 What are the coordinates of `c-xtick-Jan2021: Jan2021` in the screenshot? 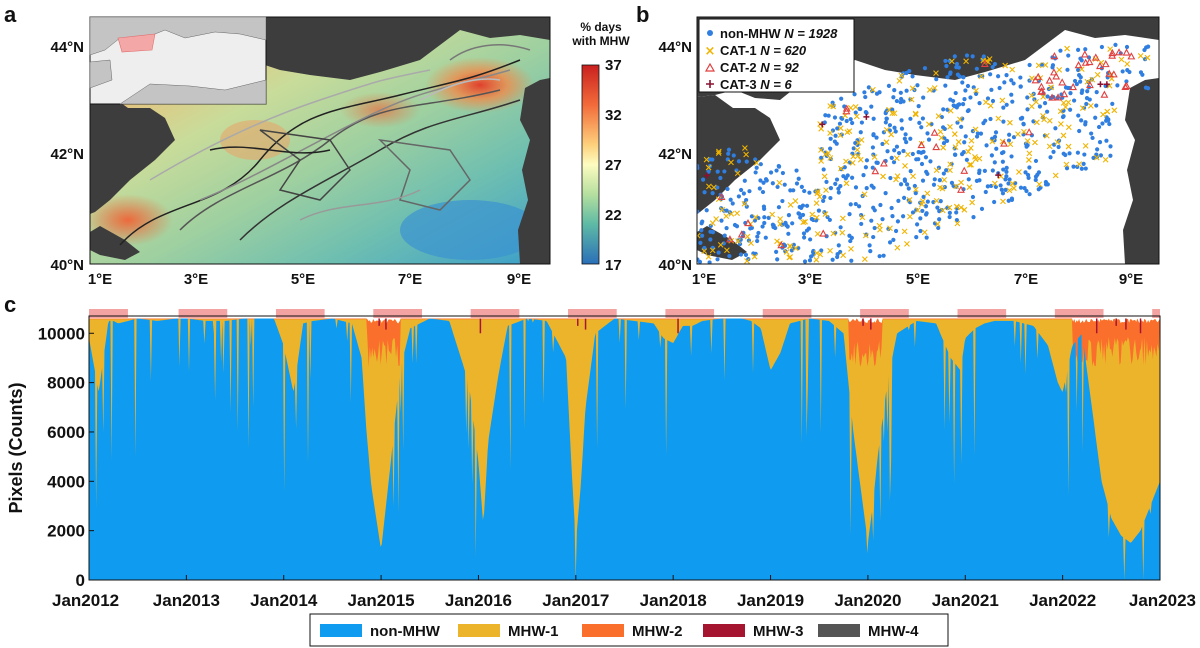 It's located at (965, 600).